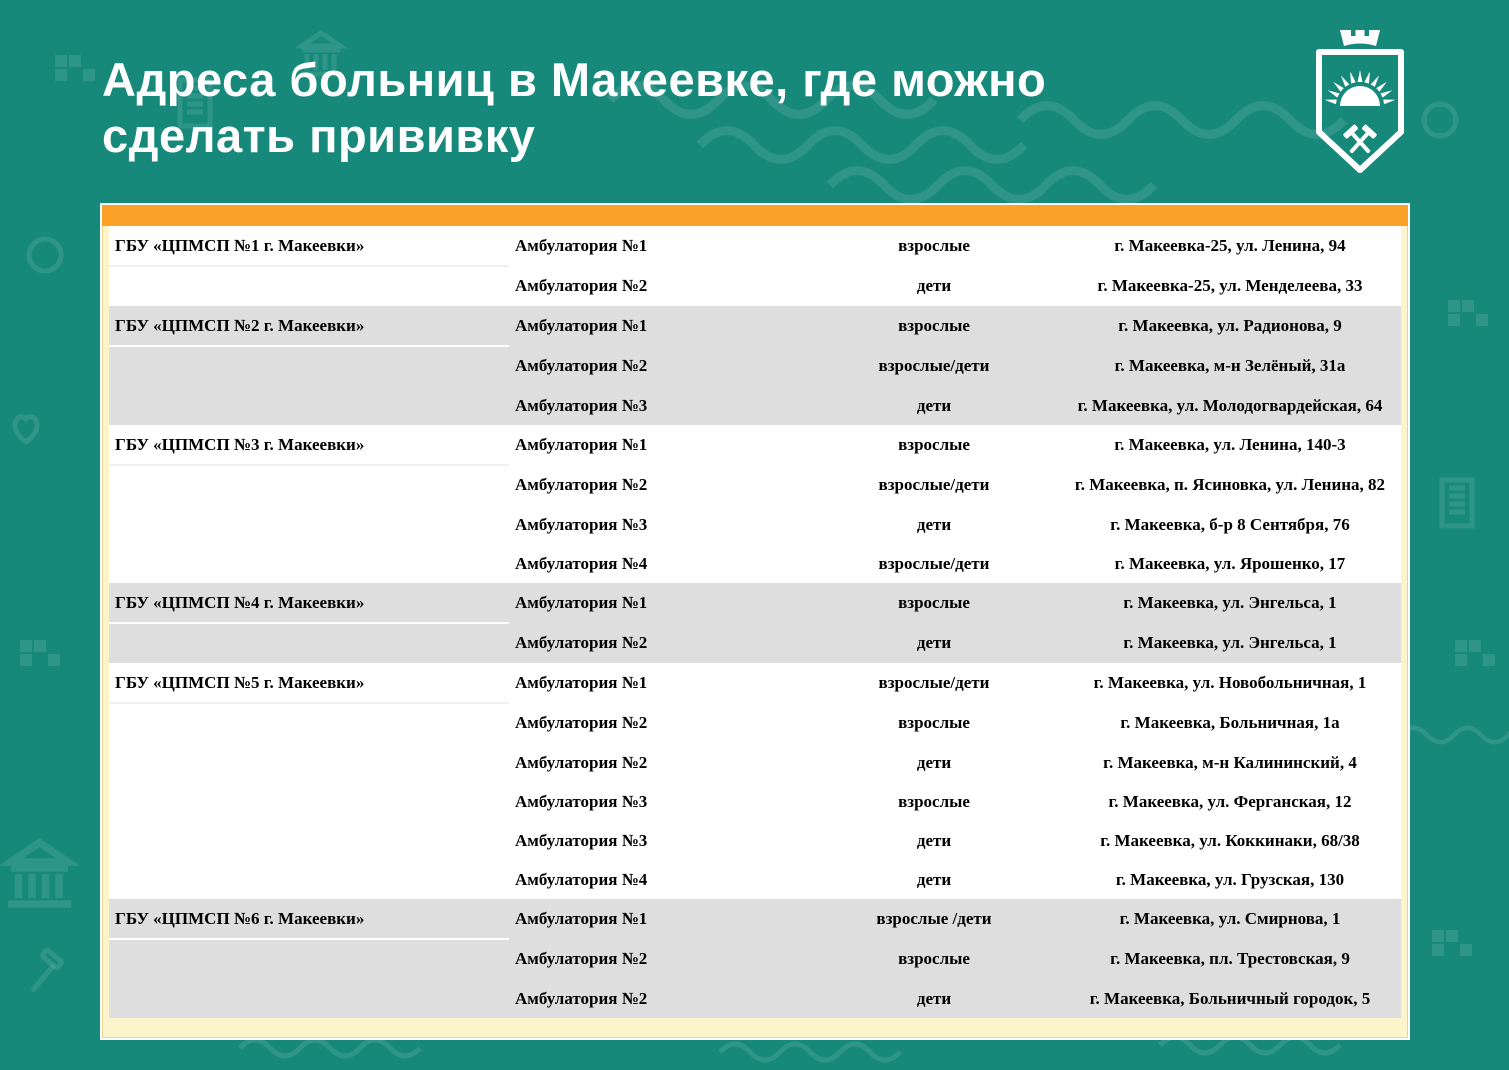  I want to click on address-cell: г. Макеевка, ул. Радионова, 9, so click(1230, 326).